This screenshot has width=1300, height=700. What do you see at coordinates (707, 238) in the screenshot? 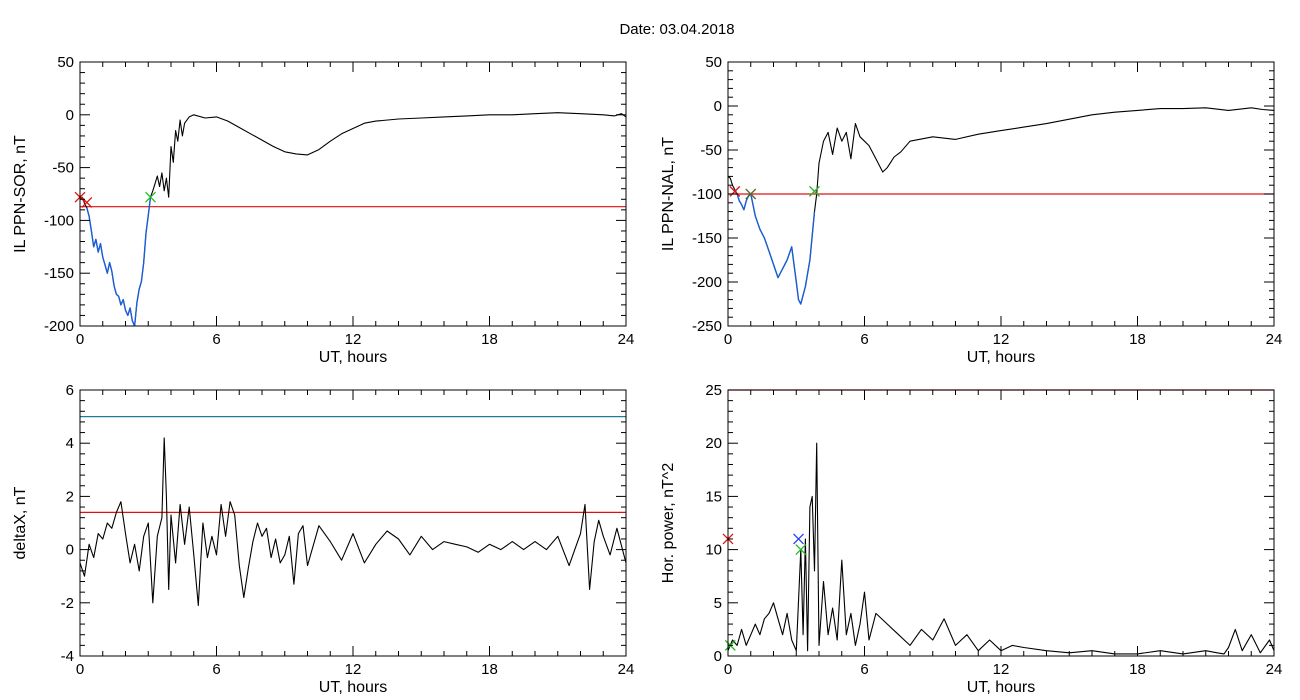
I see `nal-ytick-label: -150` at bounding box center [707, 238].